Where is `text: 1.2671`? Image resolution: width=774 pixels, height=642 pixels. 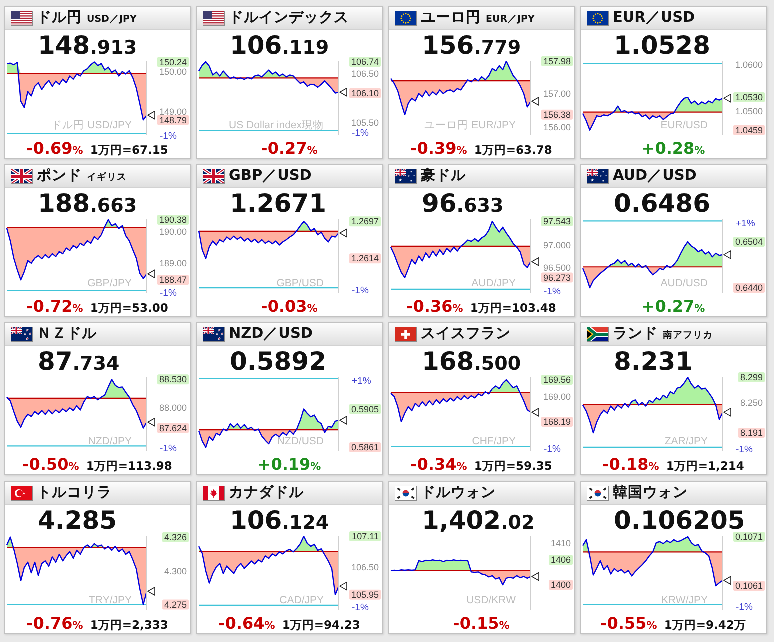 text: 1.2671 is located at coordinates (278, 204).